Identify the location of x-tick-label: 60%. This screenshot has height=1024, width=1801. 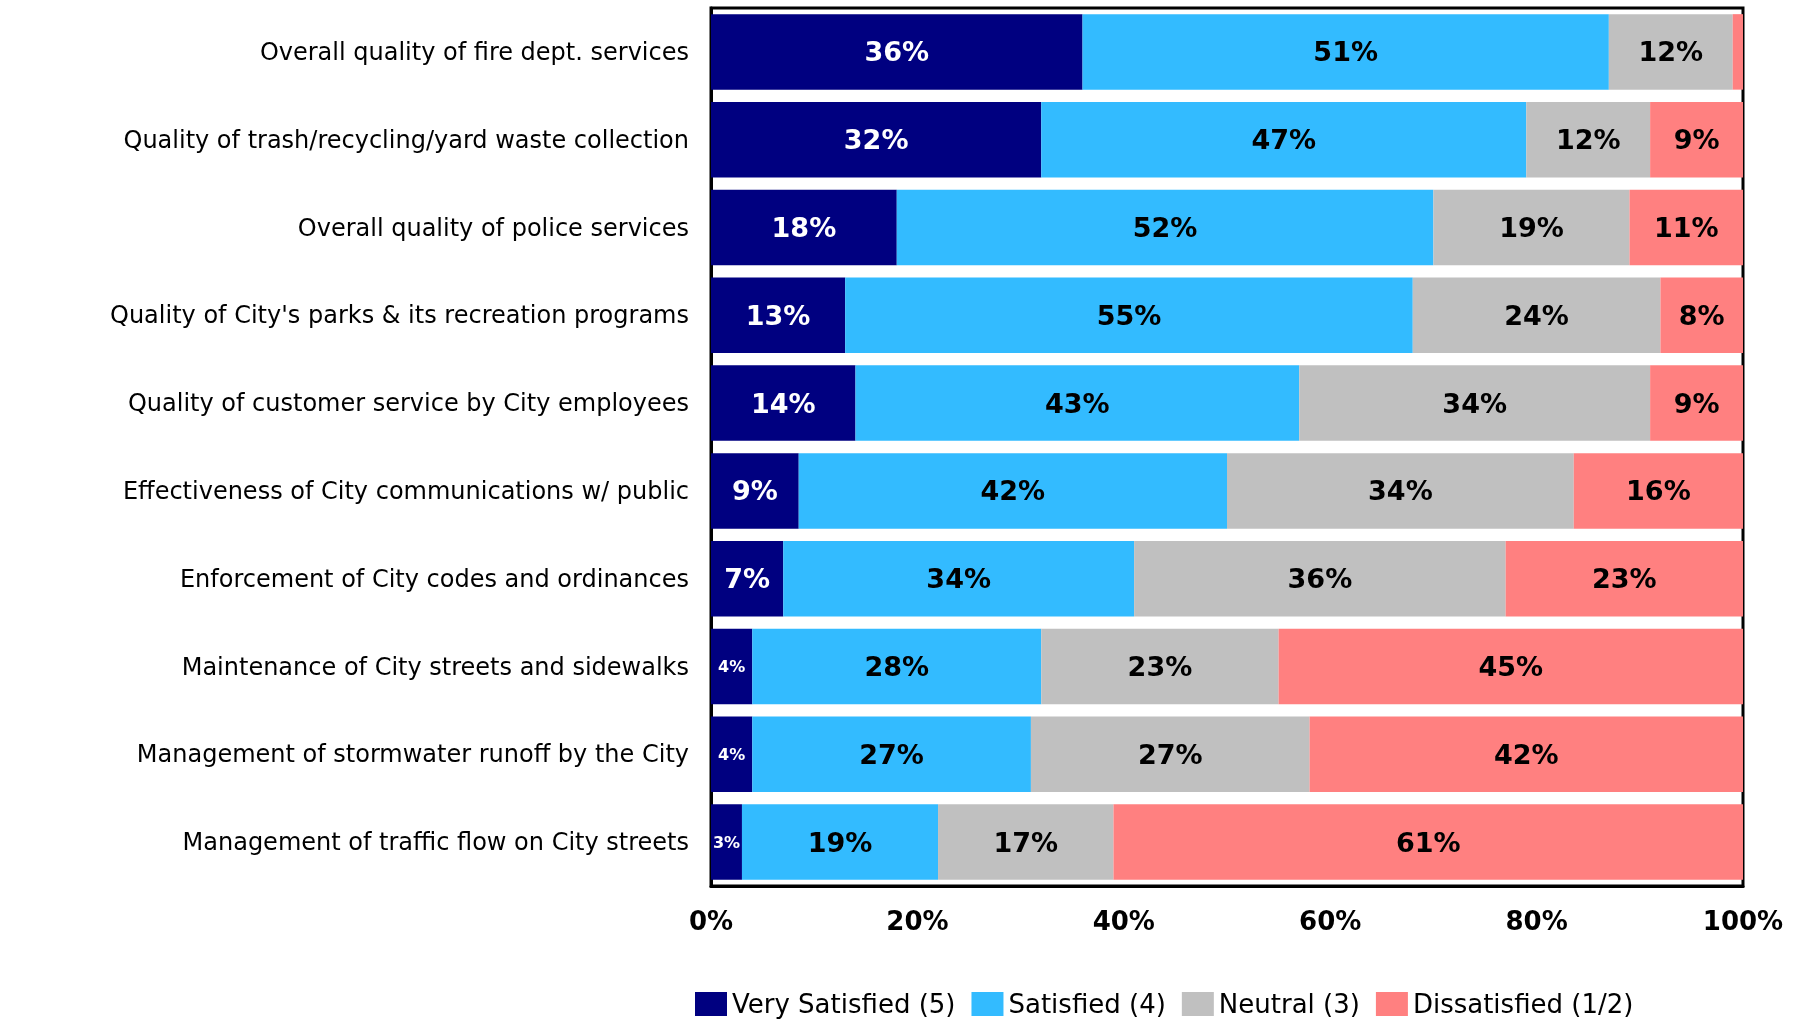
(1330, 921).